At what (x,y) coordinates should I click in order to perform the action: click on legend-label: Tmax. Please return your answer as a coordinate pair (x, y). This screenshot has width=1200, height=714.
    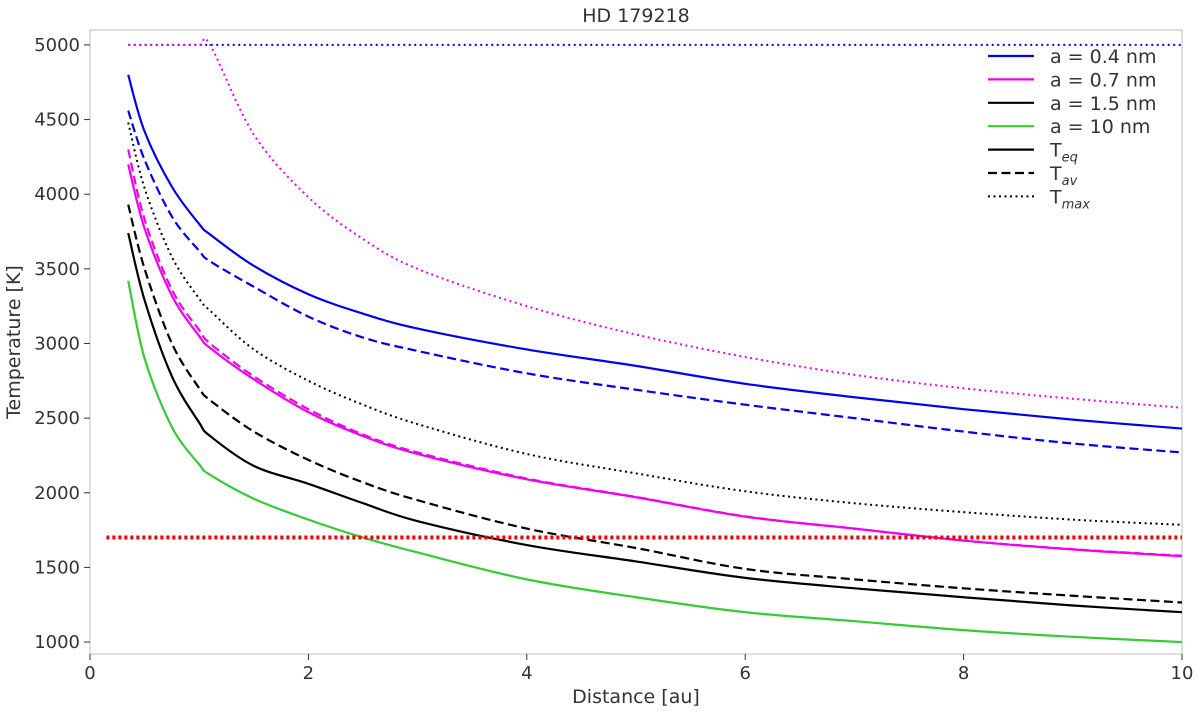
    Looking at the image, I should click on (1069, 199).